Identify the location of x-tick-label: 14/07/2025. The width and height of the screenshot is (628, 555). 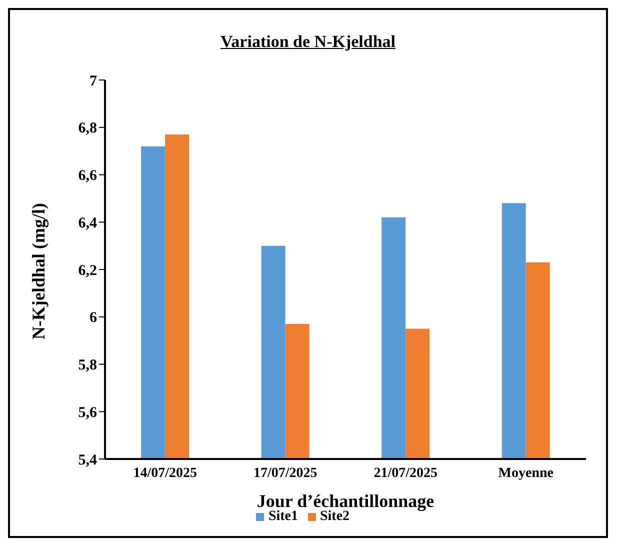
(165, 473).